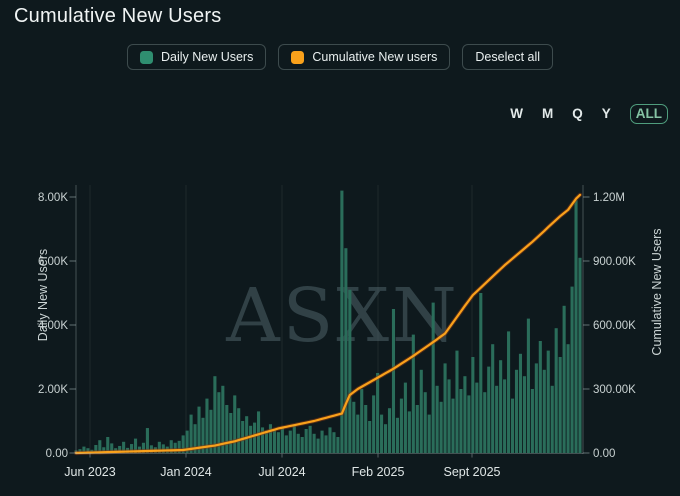 The width and height of the screenshot is (680, 496). I want to click on range-option-quarter: Q, so click(577, 113).